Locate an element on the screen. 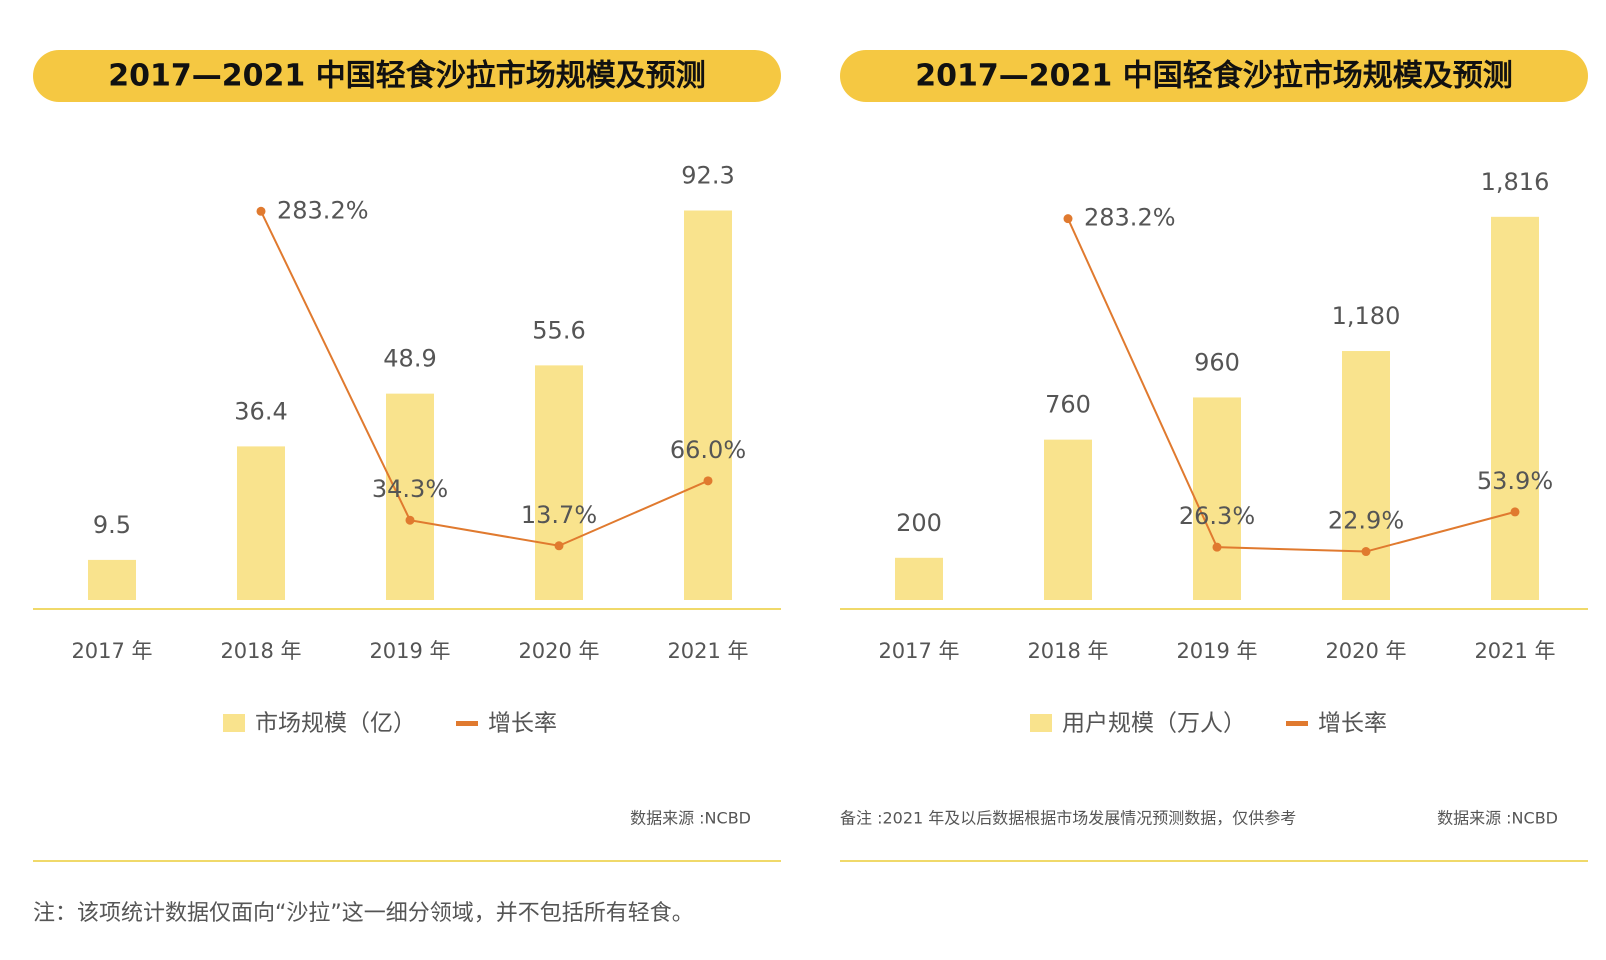 This screenshot has height=960, width=1606. growth-label: 34.3% is located at coordinates (410, 489).